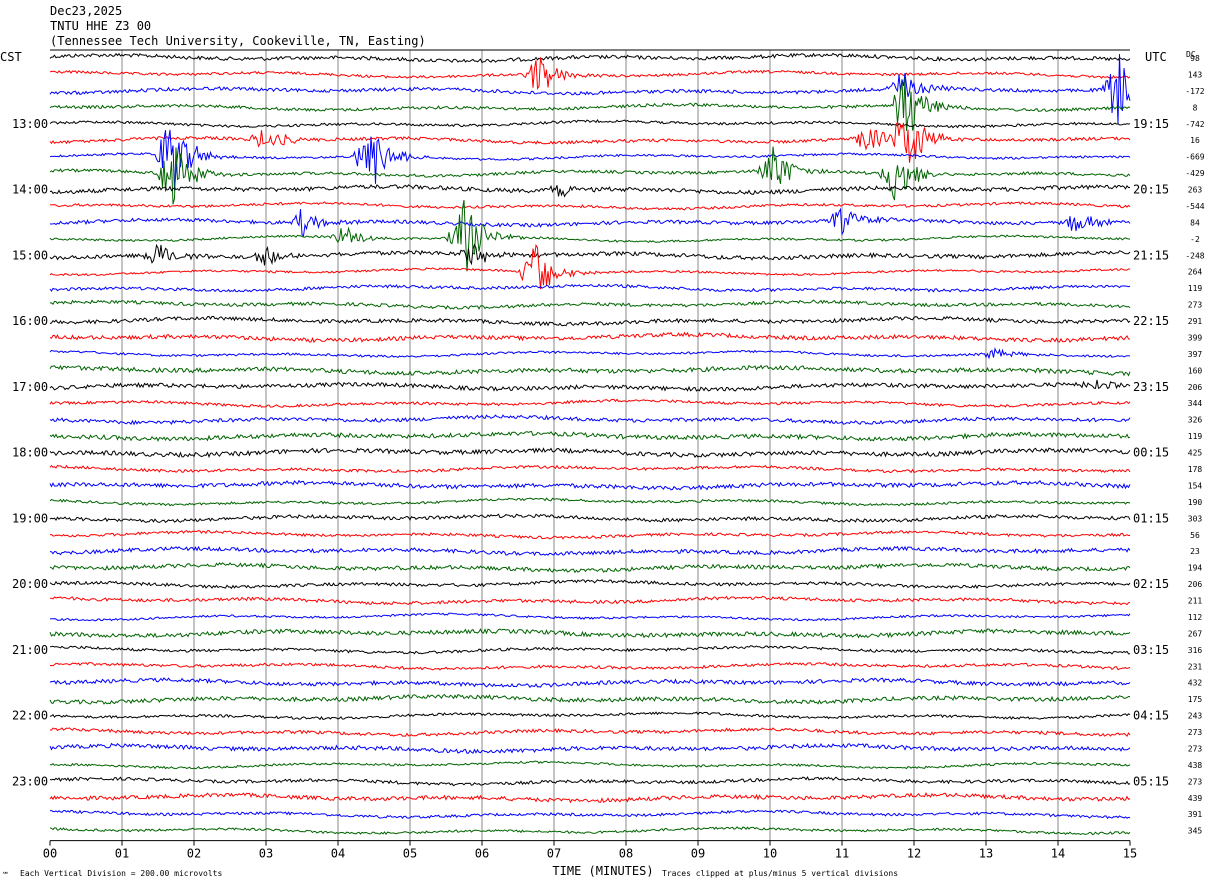 The width and height of the screenshot is (1210, 886). I want to click on dc-offset-label: 399, so click(1195, 337).